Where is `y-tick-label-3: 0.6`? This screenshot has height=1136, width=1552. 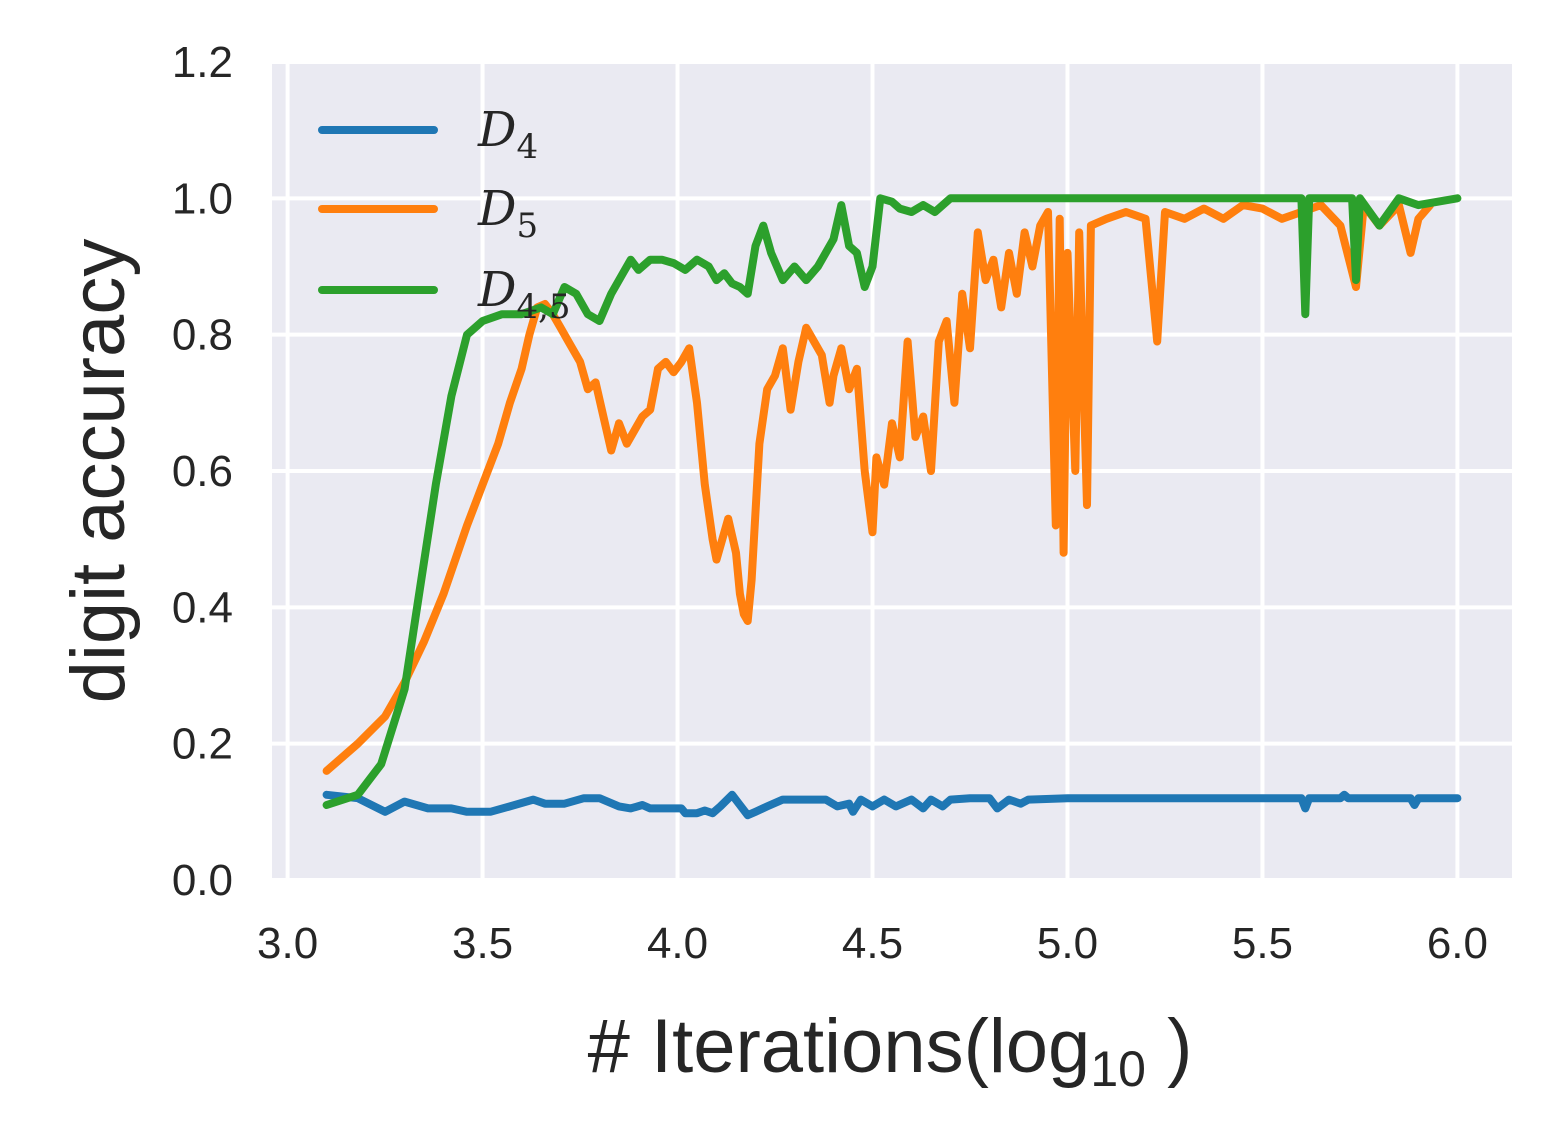
y-tick-label-3: 0.6 is located at coordinates (202, 471).